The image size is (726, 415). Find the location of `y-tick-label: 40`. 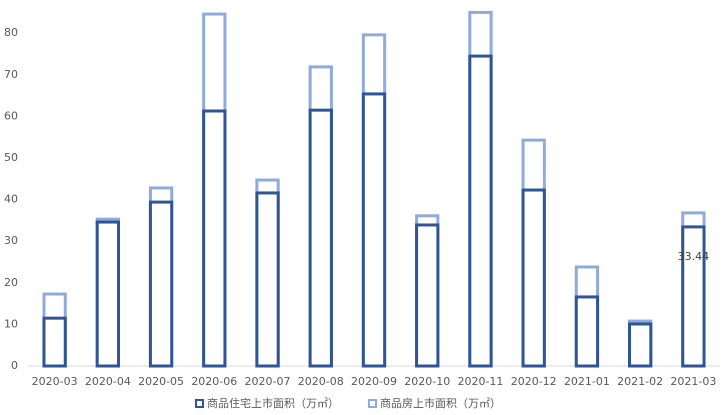

y-tick-label: 40 is located at coordinates (11, 199).